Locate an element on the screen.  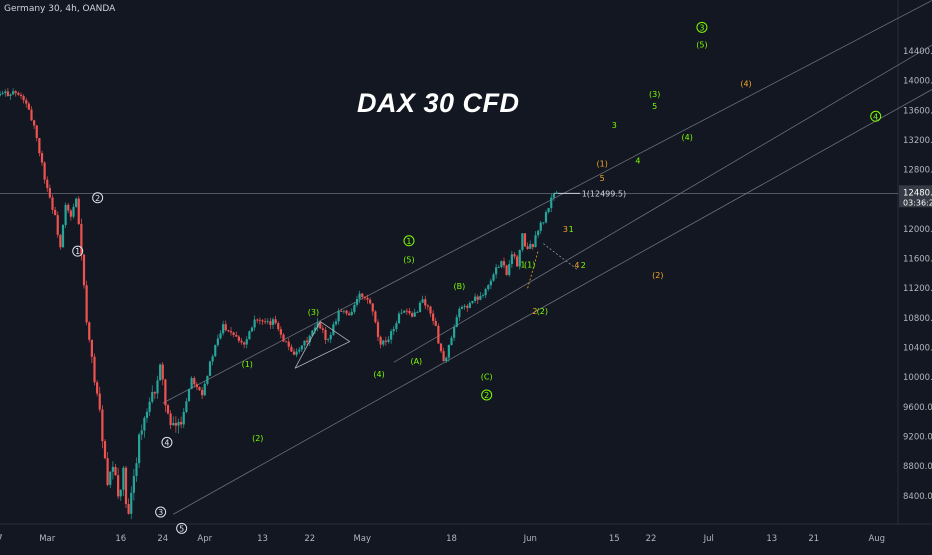
price-tick-label: 11600.0 is located at coordinates (917, 260).